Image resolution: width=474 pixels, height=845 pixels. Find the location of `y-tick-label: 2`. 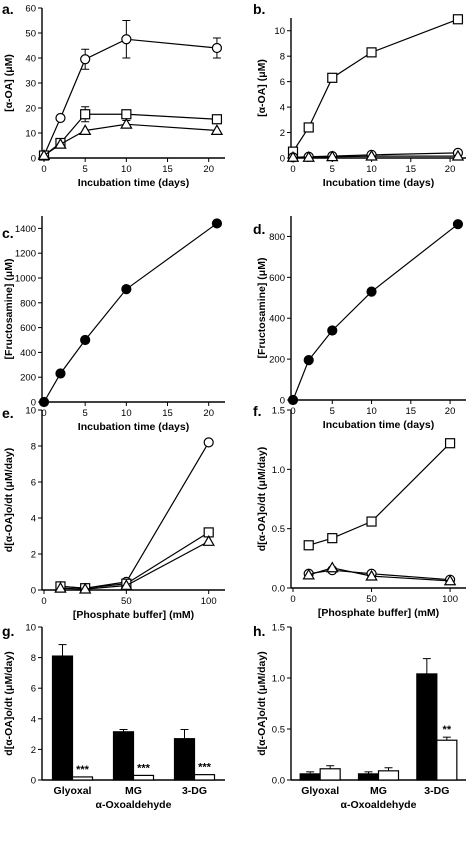

y-tick-label: 2 is located at coordinates (33, 555).